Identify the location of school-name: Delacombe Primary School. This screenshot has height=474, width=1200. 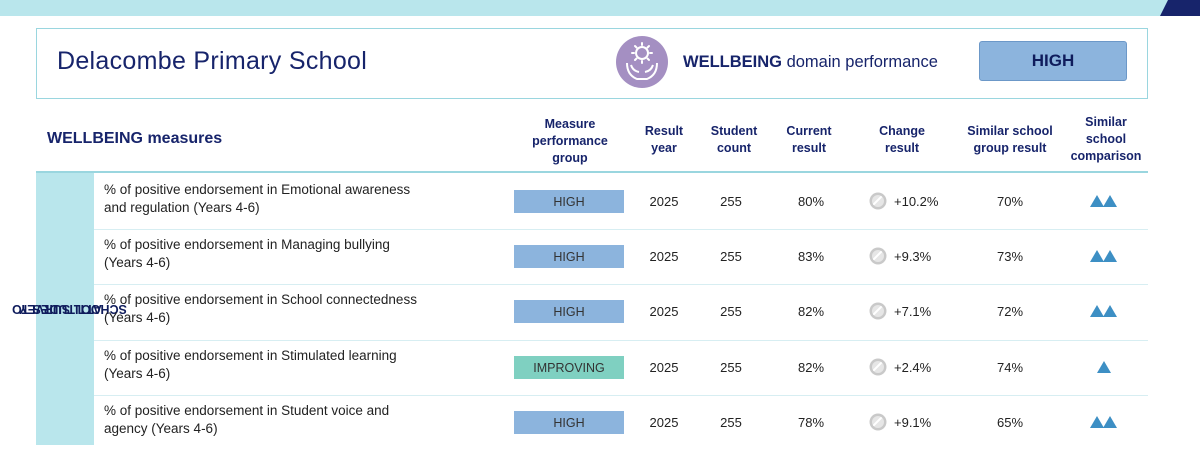
(212, 61).